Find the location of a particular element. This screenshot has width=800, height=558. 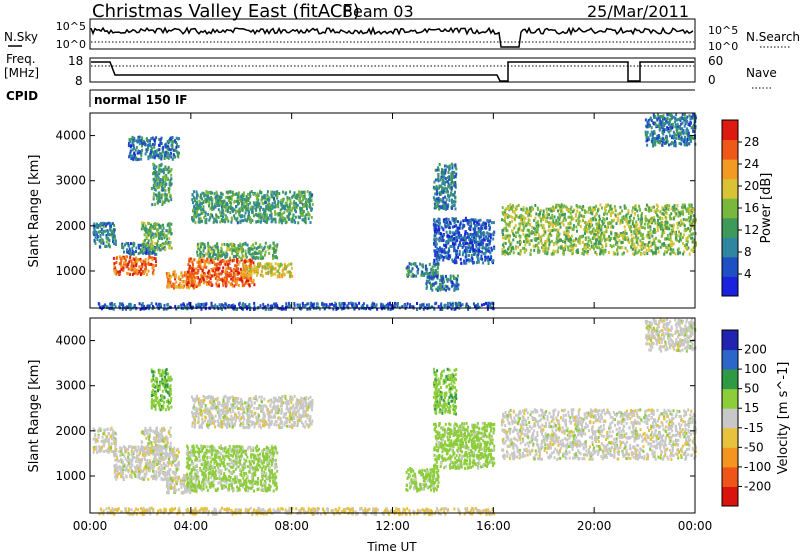

date-label: 25/Mar/2011 is located at coordinates (638, 11).